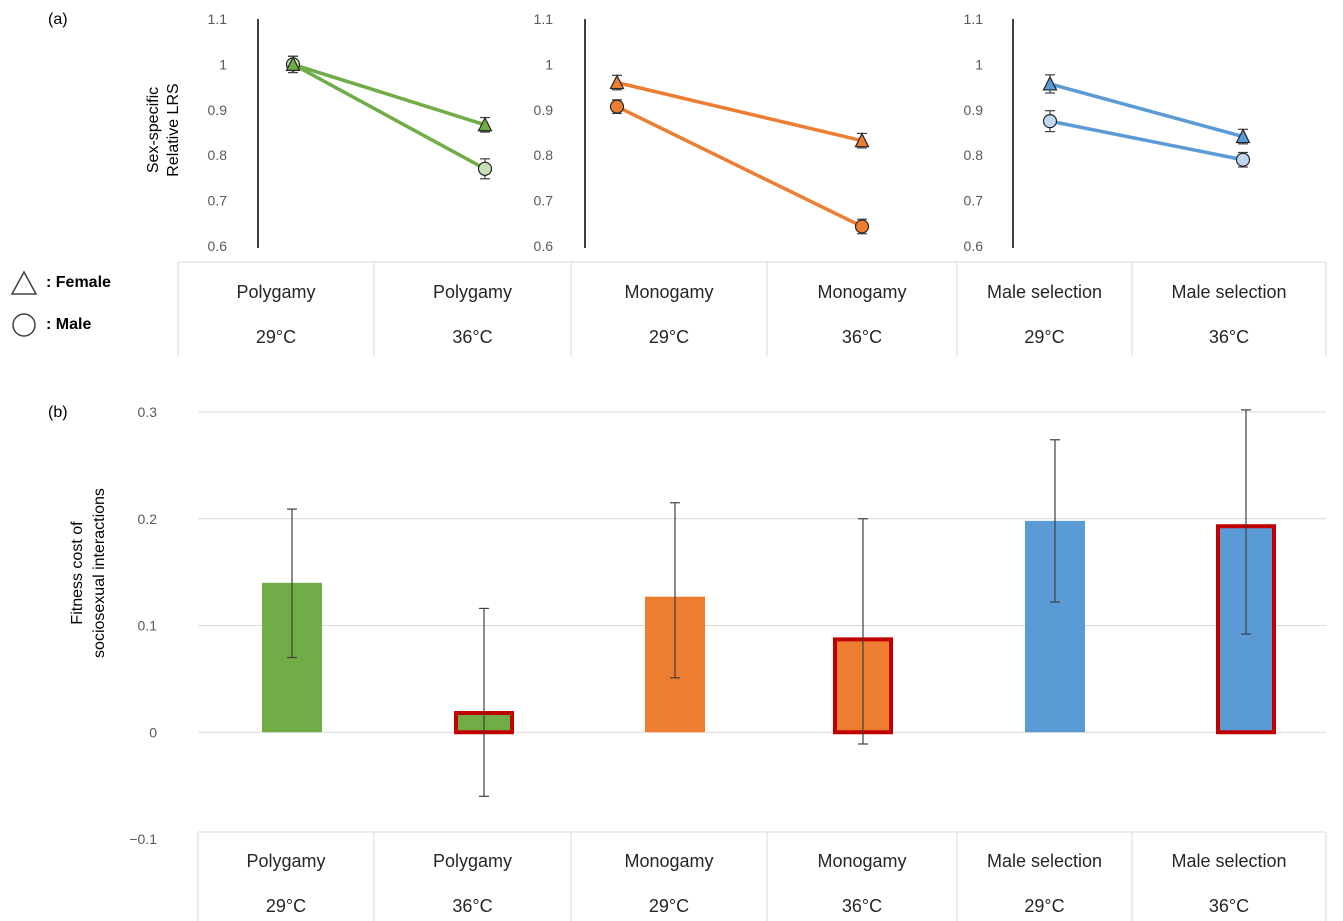 The image size is (1343, 921). I want to click on panel-a-subplot-3: 0.6 0.7 0.8 0.9 1 1.1, so click(1107, 132).